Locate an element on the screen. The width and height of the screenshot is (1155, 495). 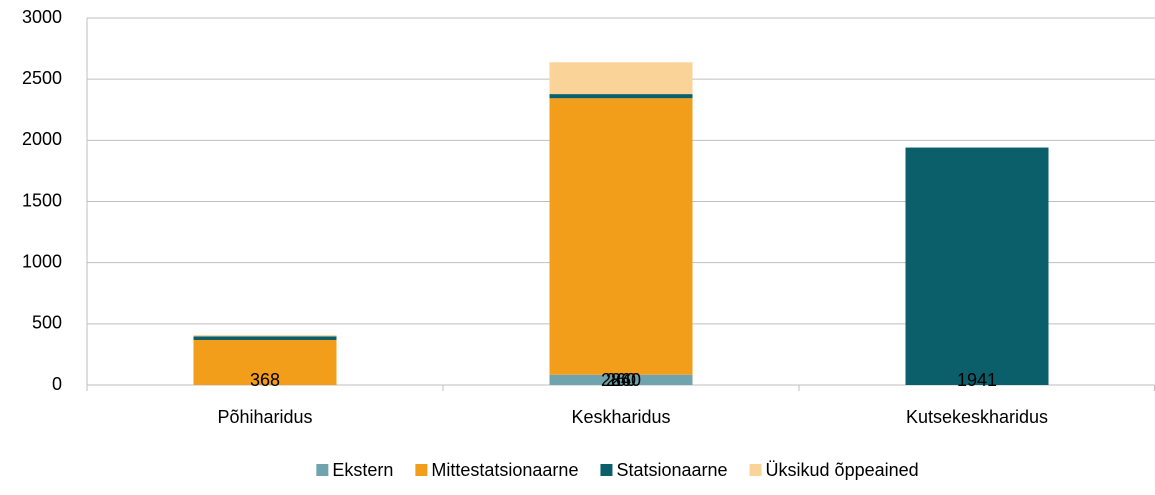
y-tick-label: 500 is located at coordinates (47, 323).